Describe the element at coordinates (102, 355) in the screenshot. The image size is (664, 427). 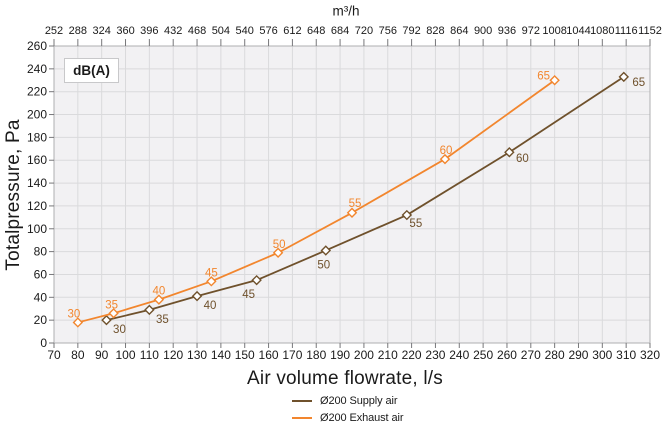
I see `x-tick-label: 90` at that location.